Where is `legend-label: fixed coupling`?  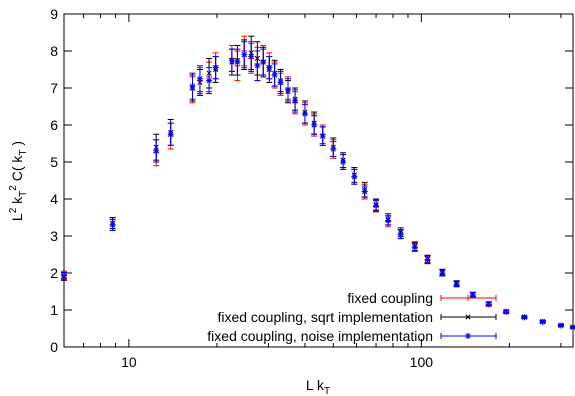 legend-label: fixed coupling is located at coordinates (390, 298).